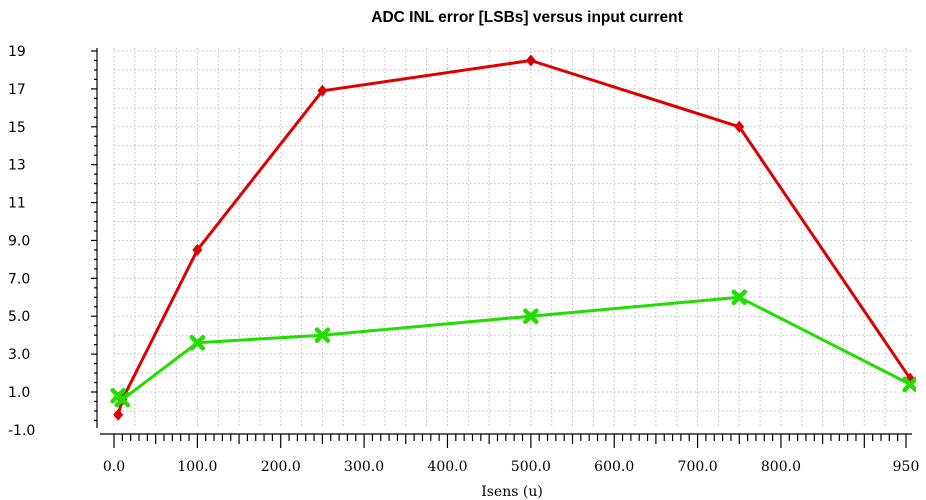  I want to click on y-tick-label: 9.0, so click(19, 241).